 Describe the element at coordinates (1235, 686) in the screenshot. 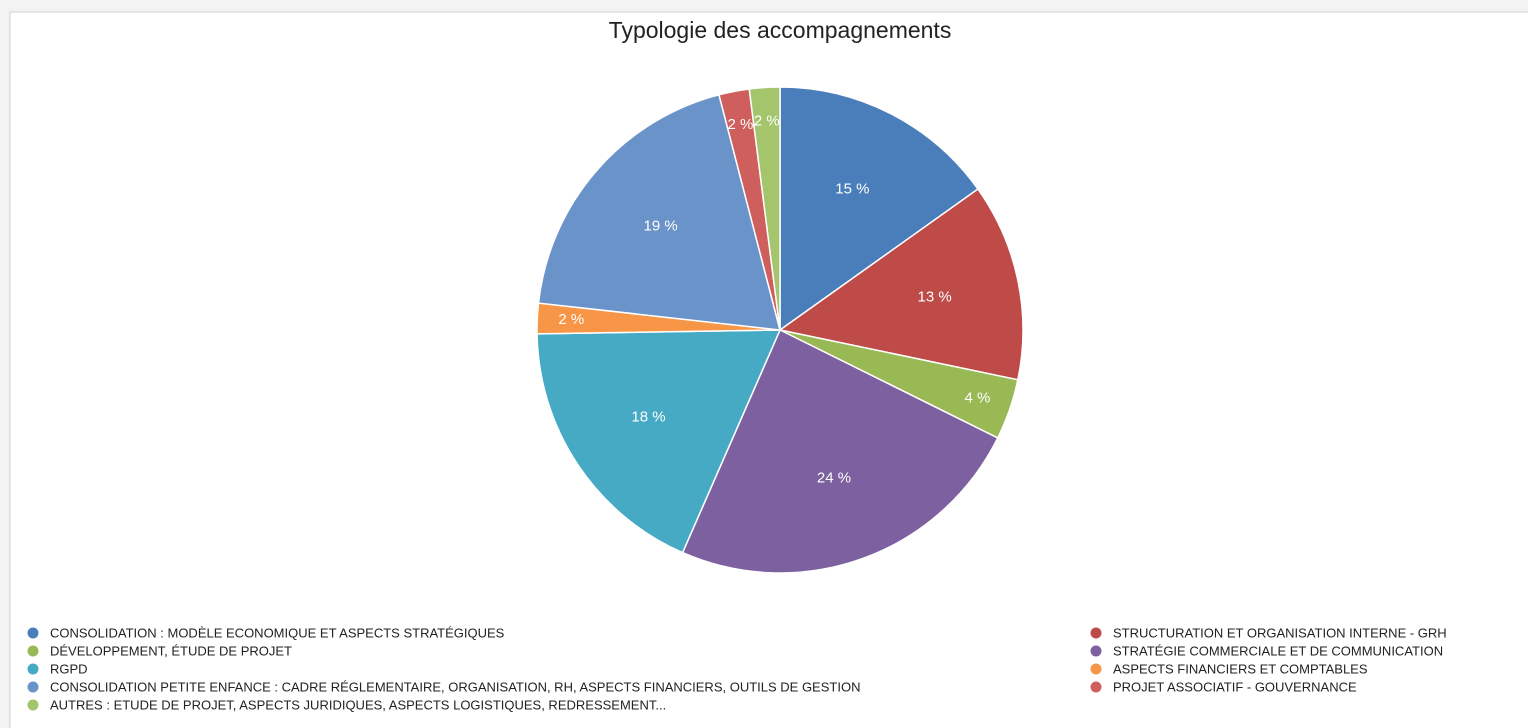

I see `legend-label: PROJET ASSOCIATIF - GOUVERNANCE` at that location.